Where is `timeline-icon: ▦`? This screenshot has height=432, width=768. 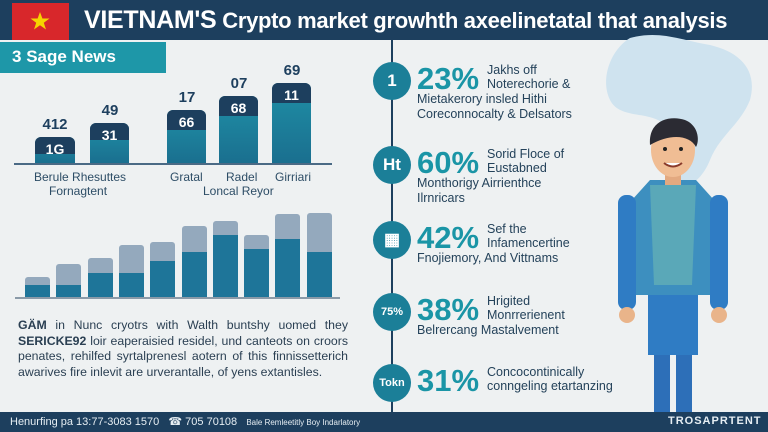 timeline-icon: ▦ is located at coordinates (392, 240).